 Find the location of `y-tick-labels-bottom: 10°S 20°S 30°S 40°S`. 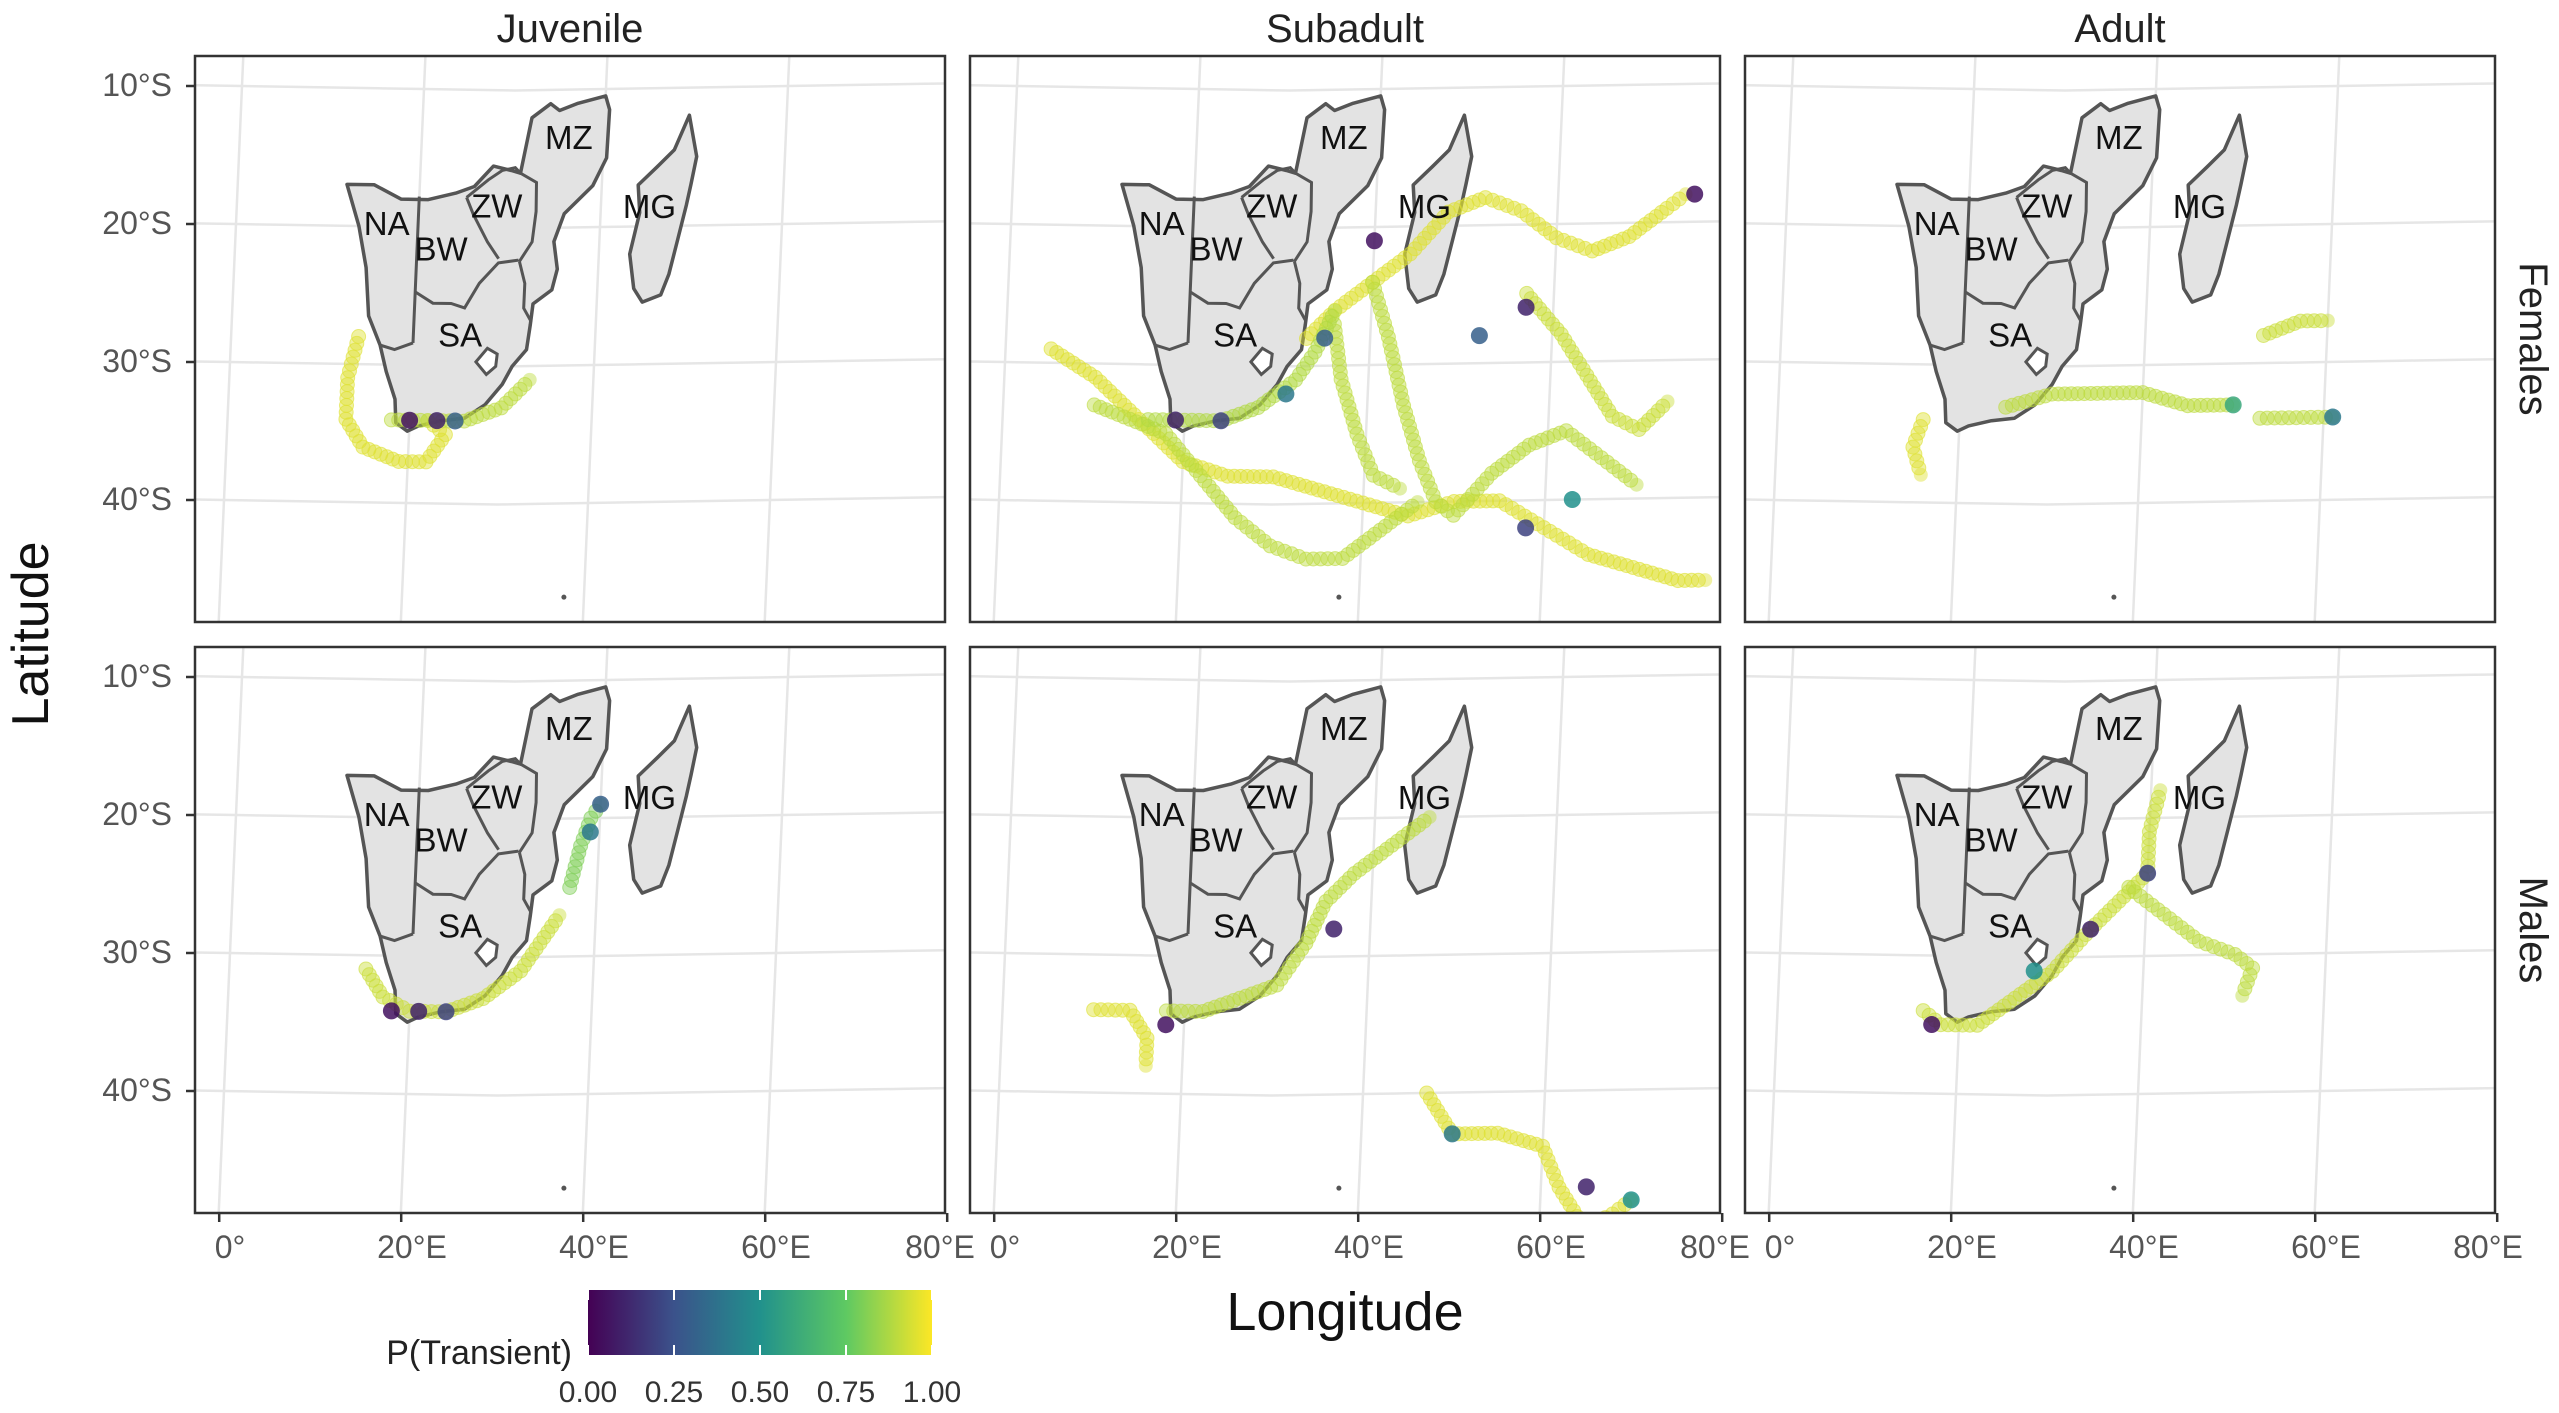

y-tick-labels-bottom: 10°S 20°S 30°S 40°S is located at coordinates (137, 883).